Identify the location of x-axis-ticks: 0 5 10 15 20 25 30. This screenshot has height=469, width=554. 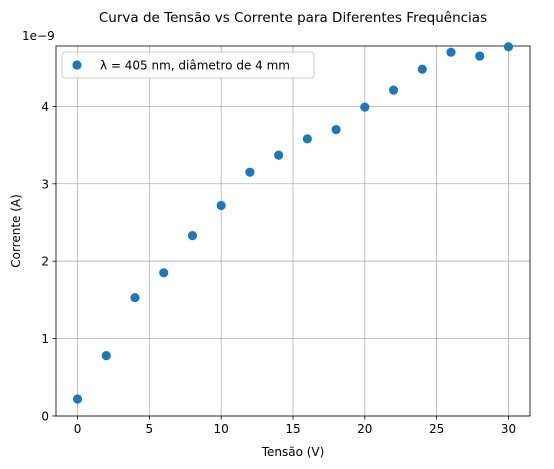
(295, 426).